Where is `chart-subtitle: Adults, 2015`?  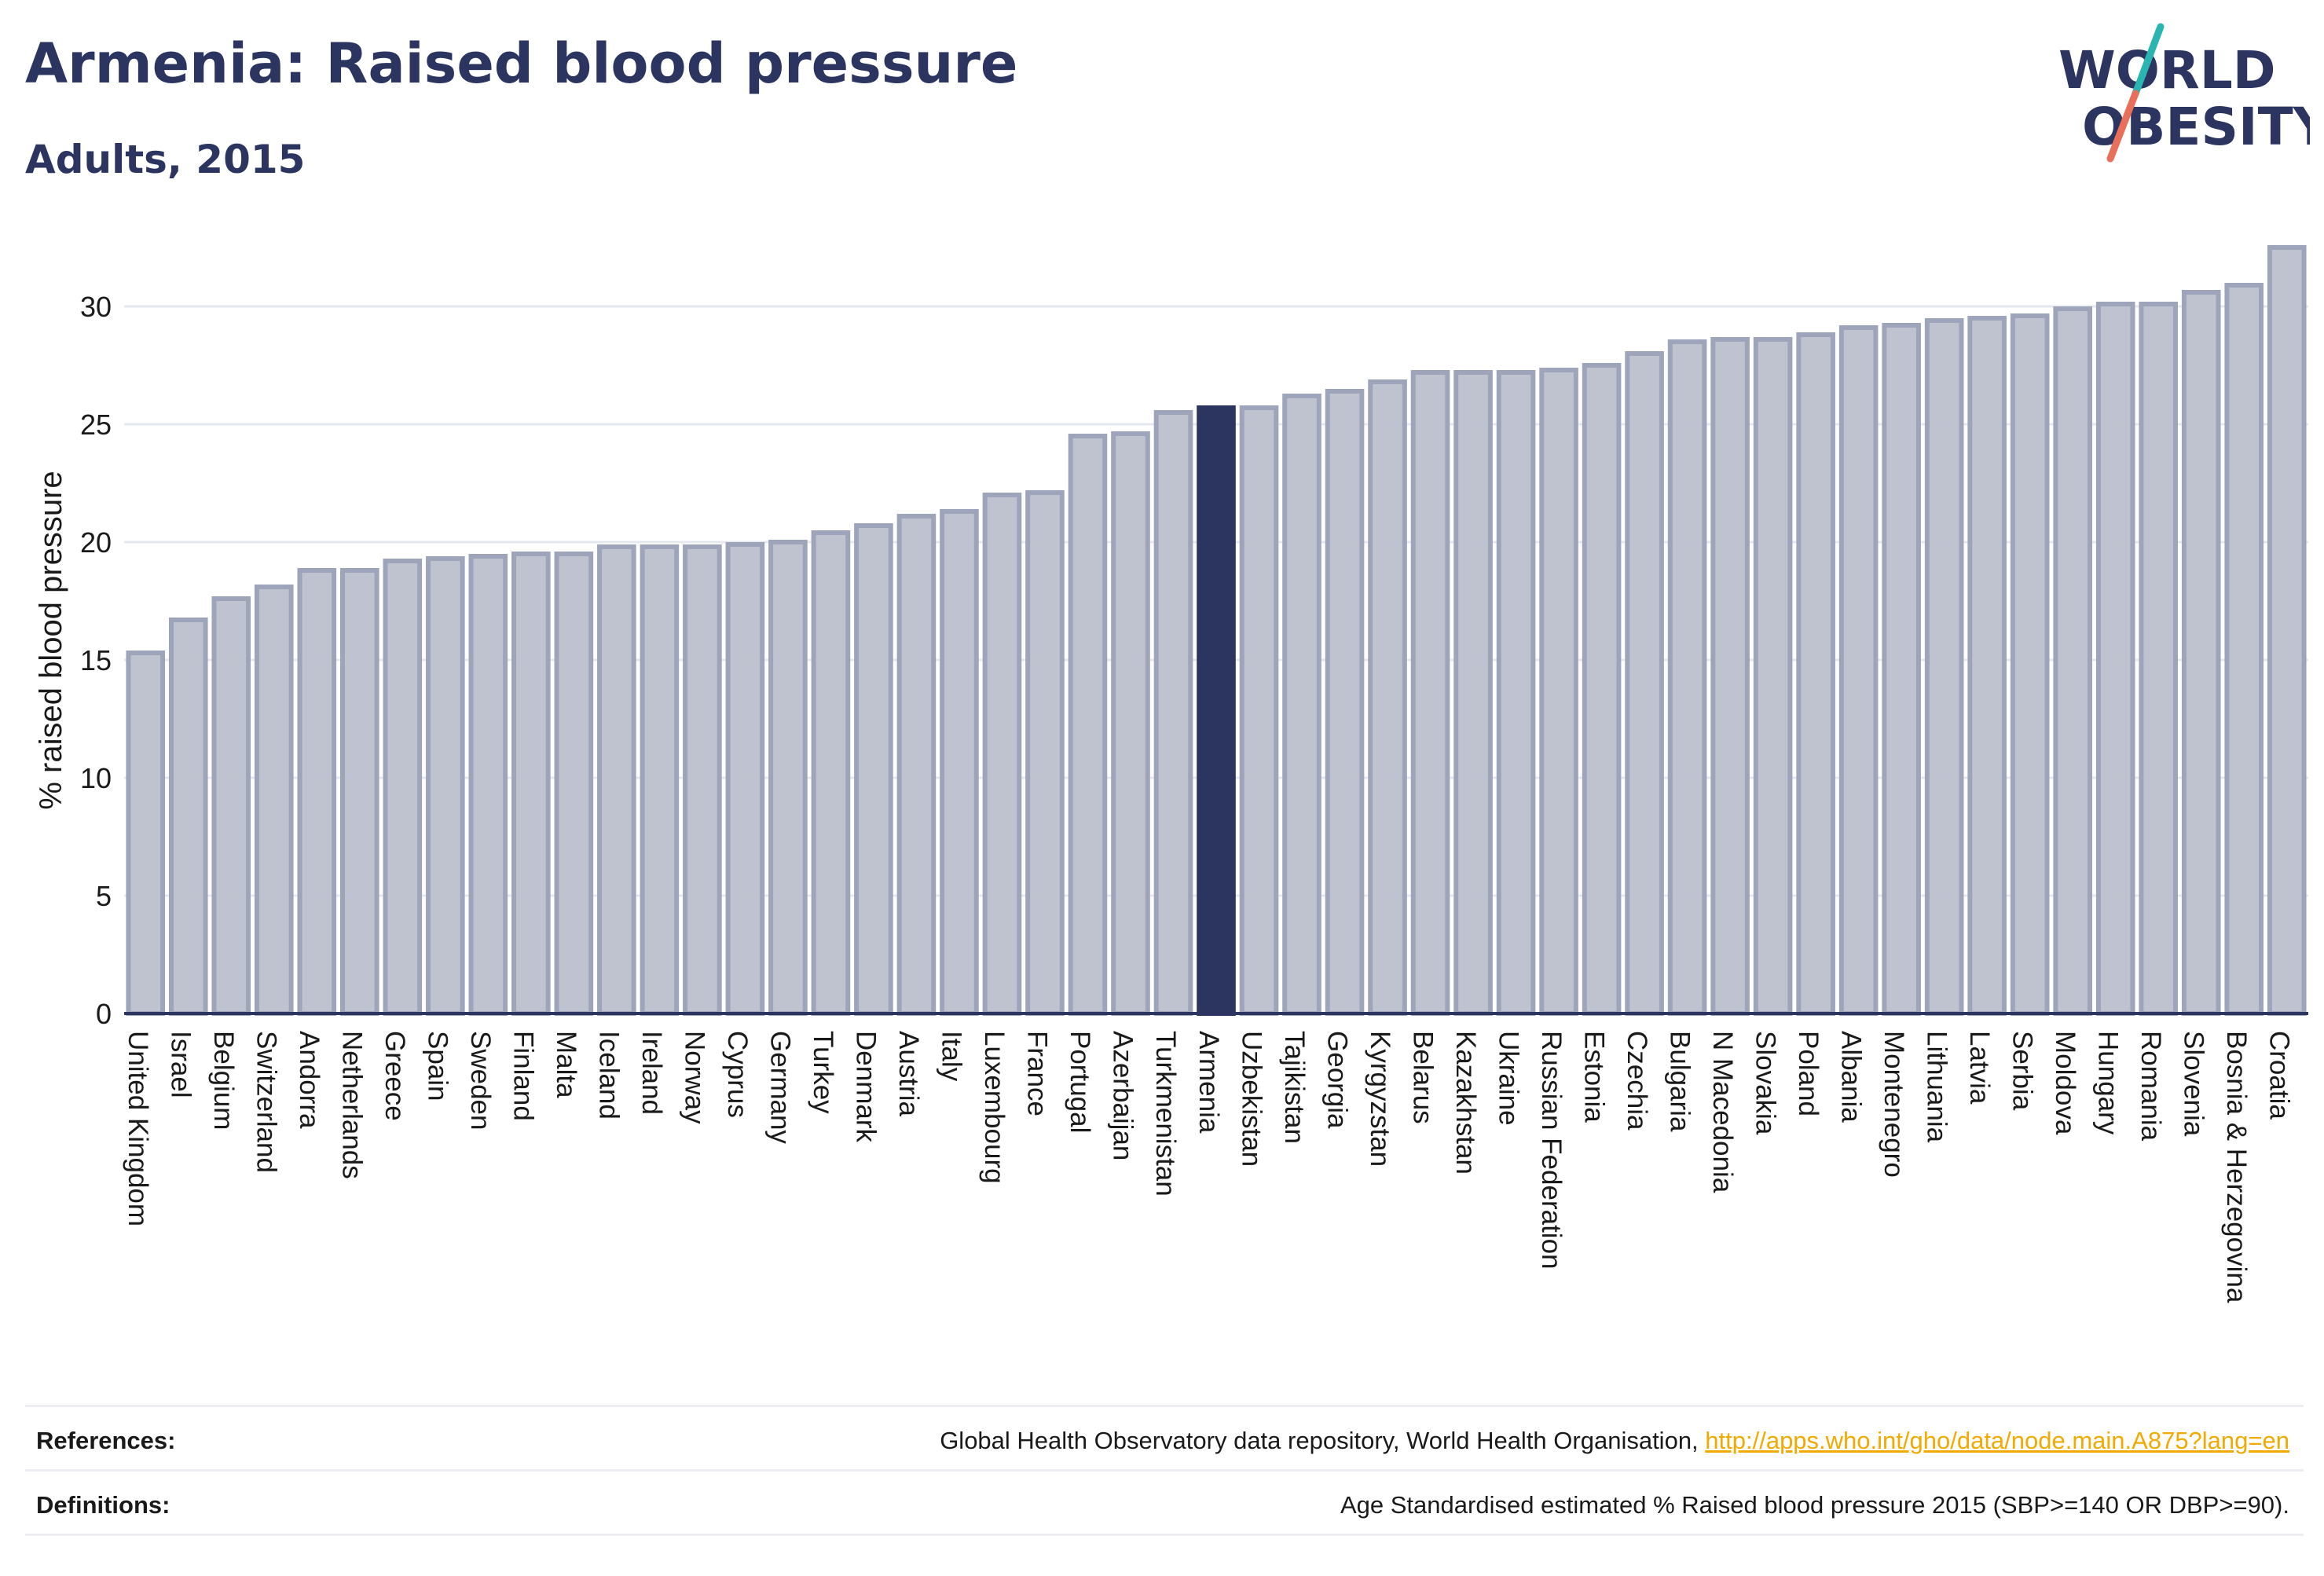
chart-subtitle: Adults, 2015 is located at coordinates (165, 159).